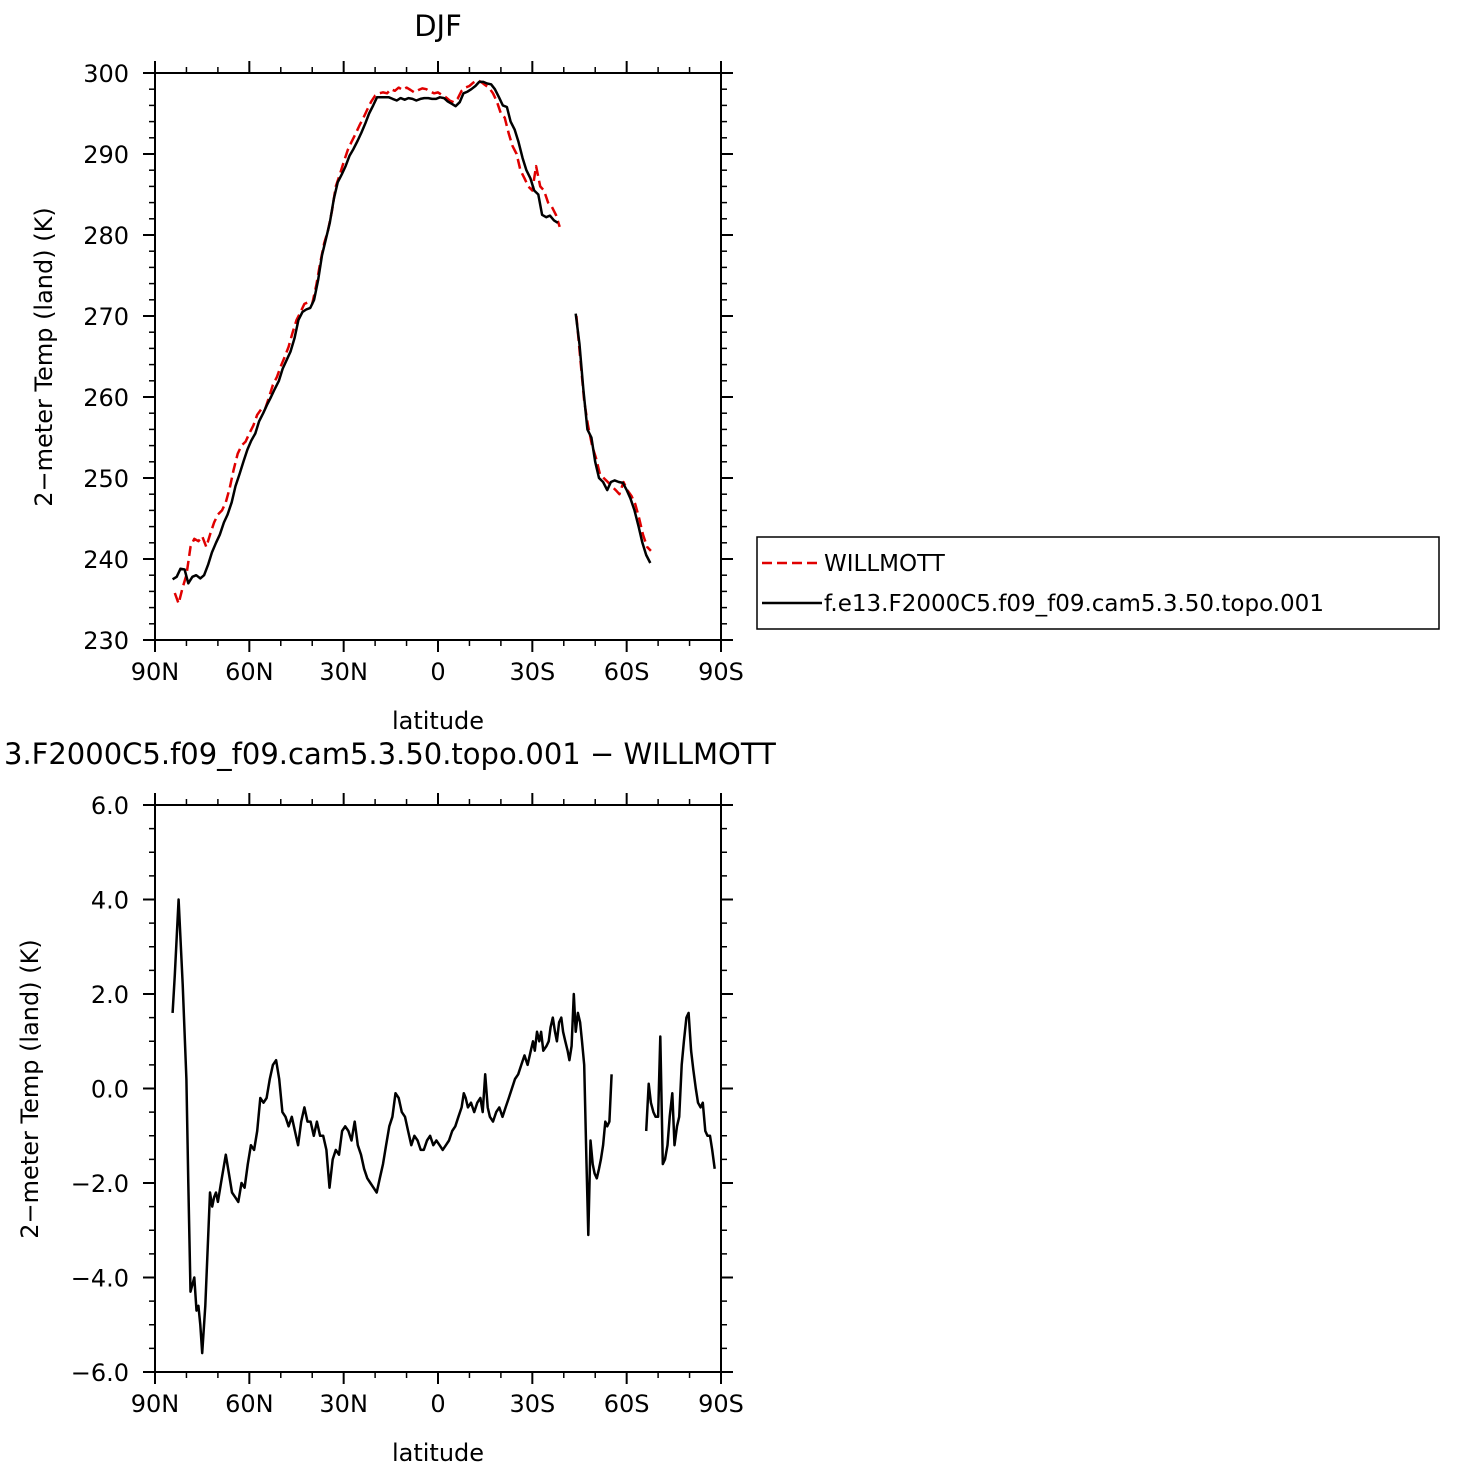 The image size is (1472, 1474). Describe the element at coordinates (155, 1404) in the screenshot. I see `bottom-x-tick-label: 90N` at that location.